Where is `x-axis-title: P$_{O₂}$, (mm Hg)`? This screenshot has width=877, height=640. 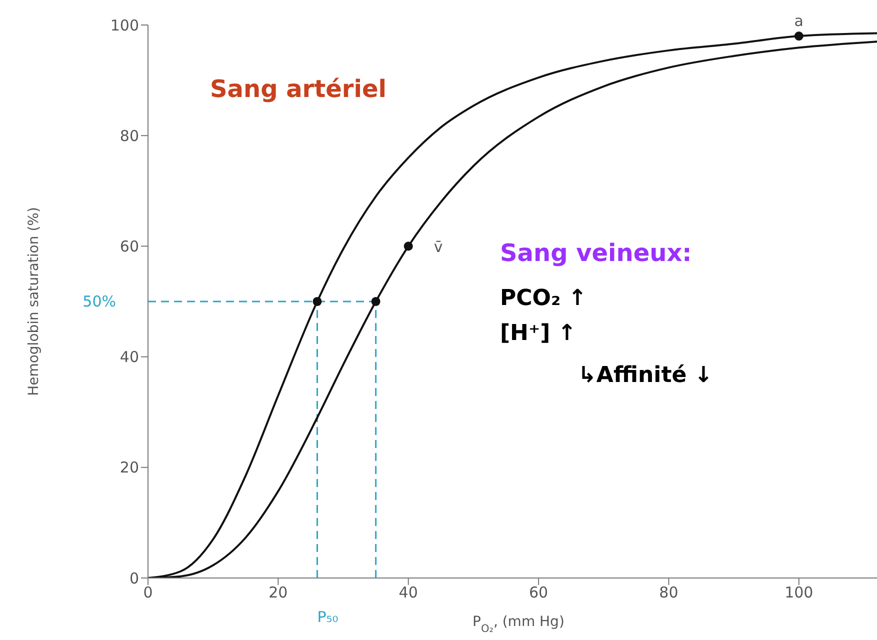 x-axis-title: P$_{O₂}$, (mm Hg) is located at coordinates (518, 624).